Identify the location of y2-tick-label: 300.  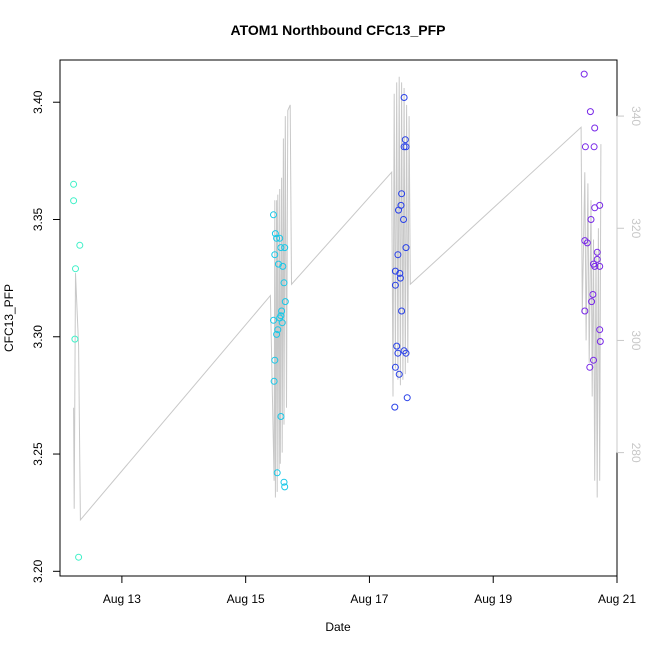
(636, 340).